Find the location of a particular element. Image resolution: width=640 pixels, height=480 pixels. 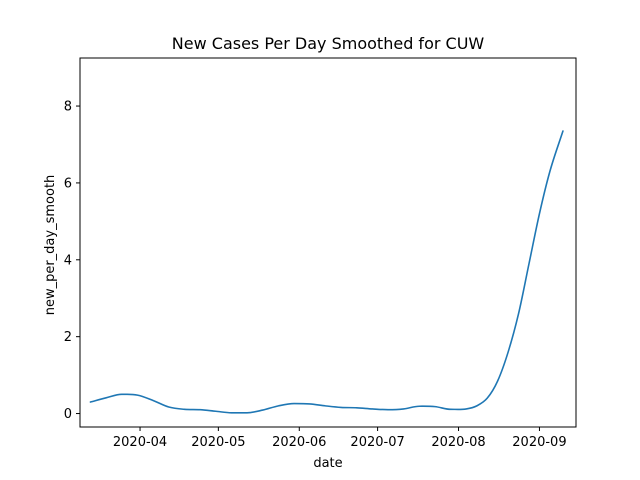

y-axis-label: new_per_day_smooth is located at coordinates (50, 245).